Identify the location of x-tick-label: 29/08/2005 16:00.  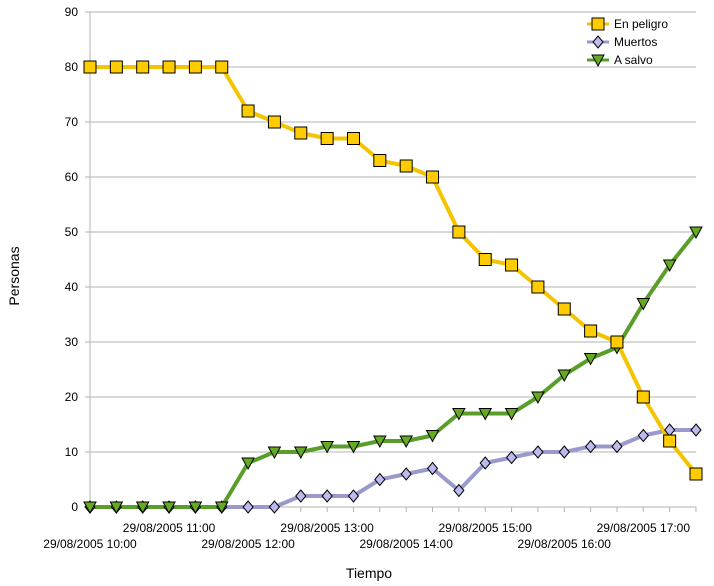
(565, 544).